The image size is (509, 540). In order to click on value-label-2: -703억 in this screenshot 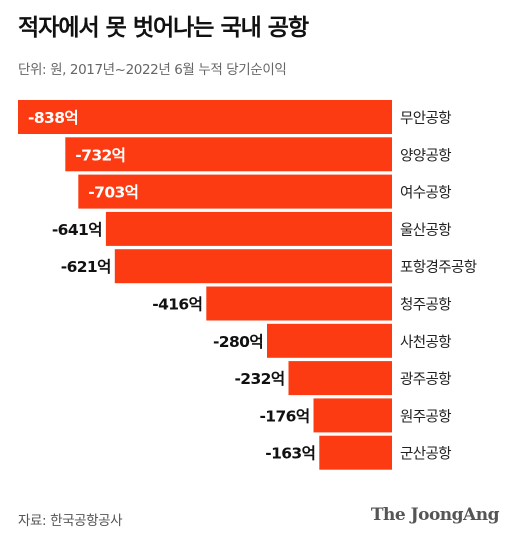, I will do `click(113, 192)`.